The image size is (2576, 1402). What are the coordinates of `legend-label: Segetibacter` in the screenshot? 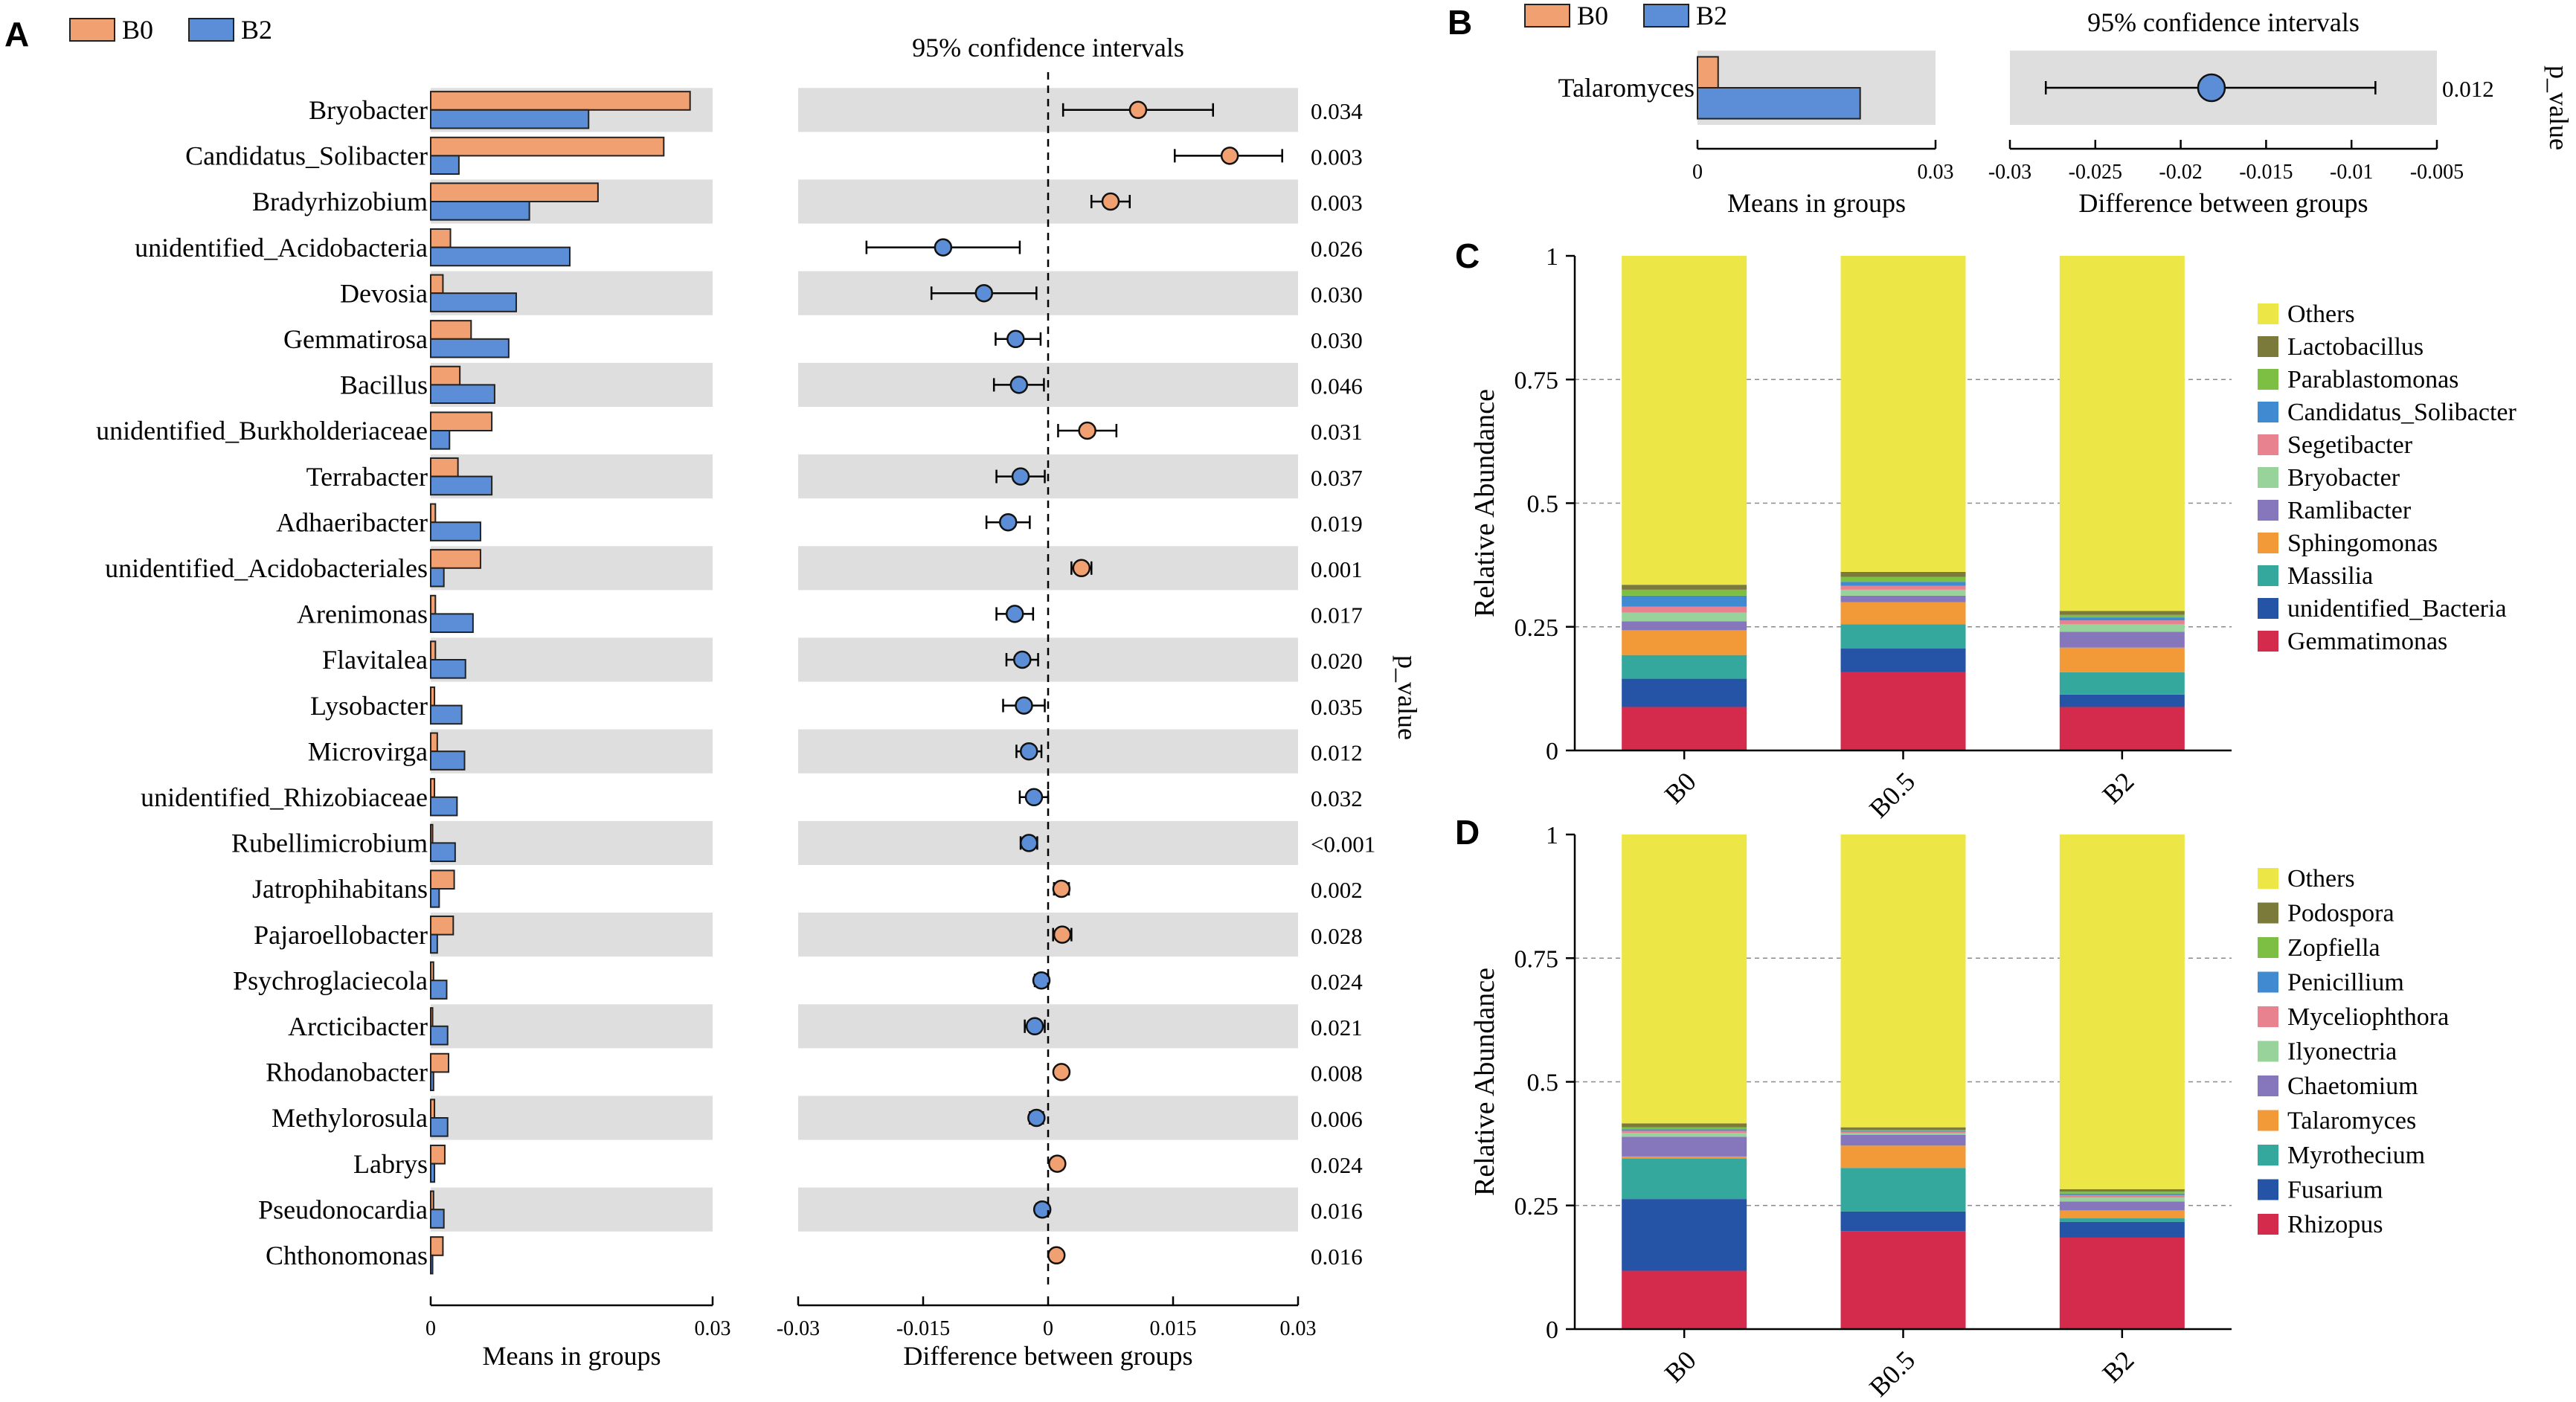 It's located at (2350, 445).